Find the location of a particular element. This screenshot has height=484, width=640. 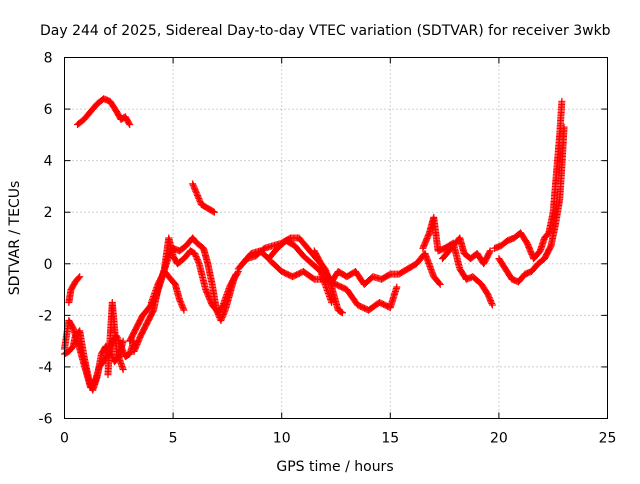

y-tick-label: 0 is located at coordinates (48, 265).